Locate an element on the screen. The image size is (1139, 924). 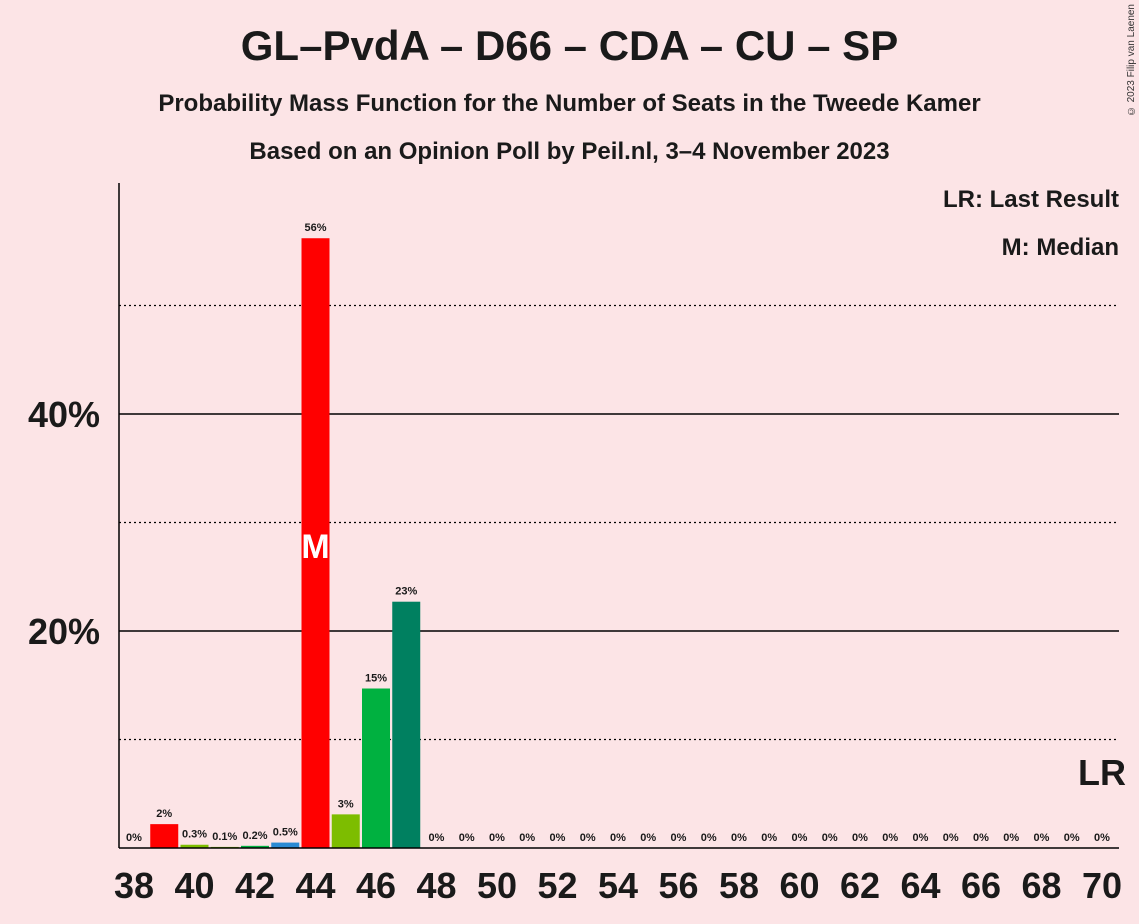
last-result-marker: LR is located at coordinates (1102, 772).